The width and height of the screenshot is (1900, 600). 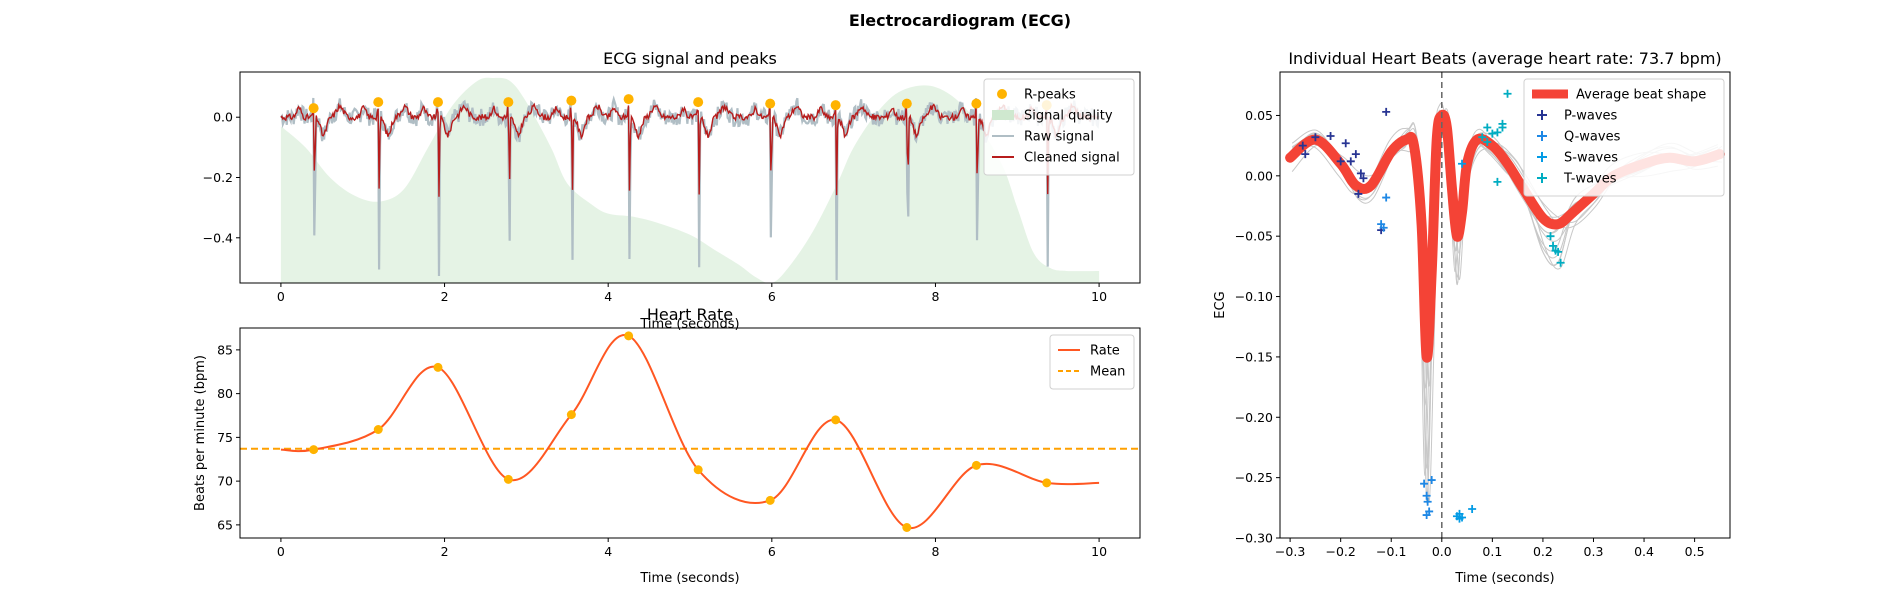 What do you see at coordinates (1442, 551) in the screenshot?
I see `x-tick-label: 0.0` at bounding box center [1442, 551].